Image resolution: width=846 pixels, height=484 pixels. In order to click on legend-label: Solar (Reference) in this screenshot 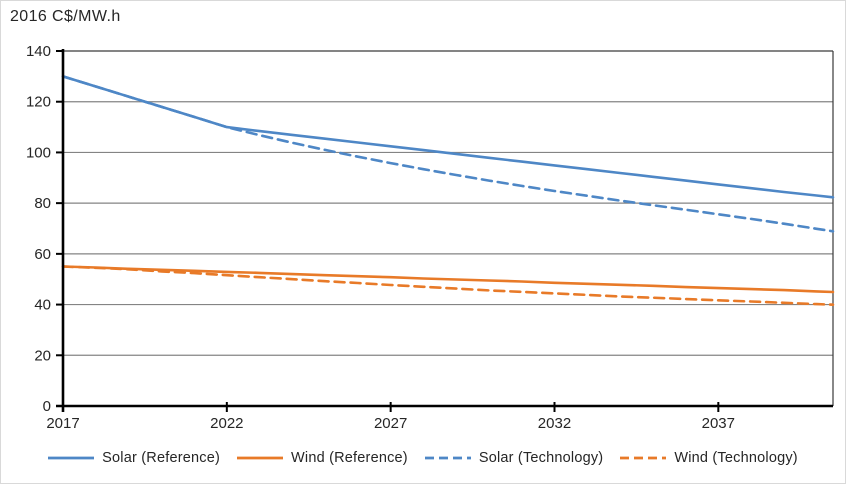, I will do `click(161, 458)`.